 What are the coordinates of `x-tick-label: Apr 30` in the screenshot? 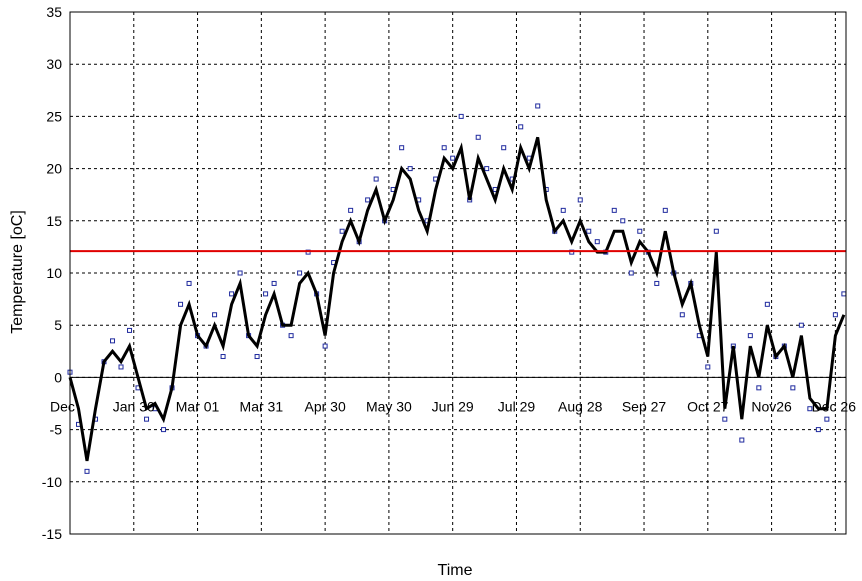 It's located at (324, 406).